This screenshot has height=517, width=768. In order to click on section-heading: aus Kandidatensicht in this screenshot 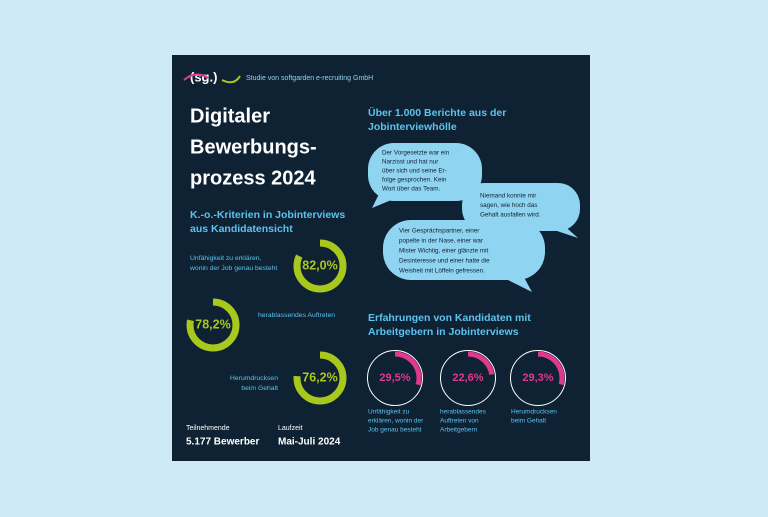, I will do `click(241, 229)`.